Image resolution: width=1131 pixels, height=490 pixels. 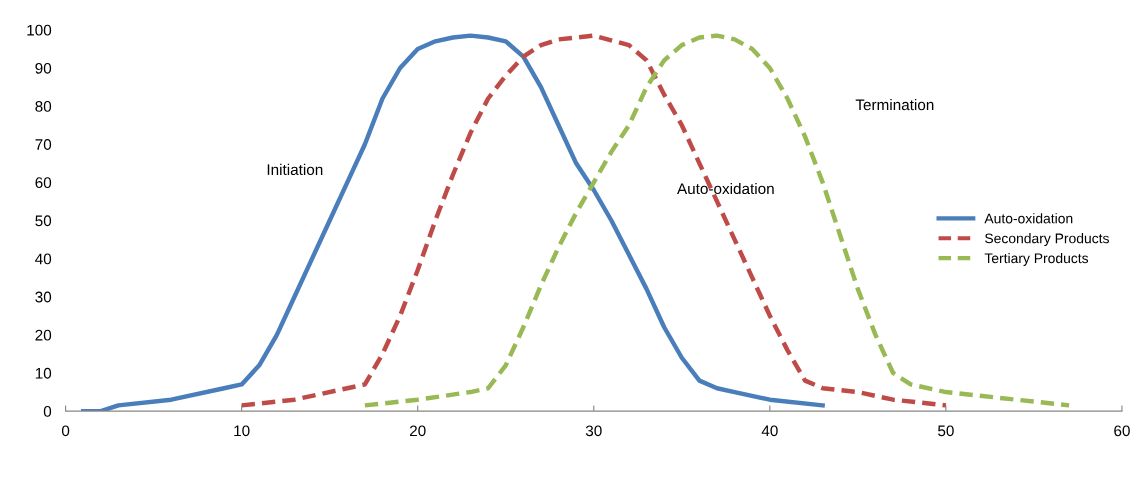 I want to click on legend-label: Tertiary Products, so click(x=1036, y=259).